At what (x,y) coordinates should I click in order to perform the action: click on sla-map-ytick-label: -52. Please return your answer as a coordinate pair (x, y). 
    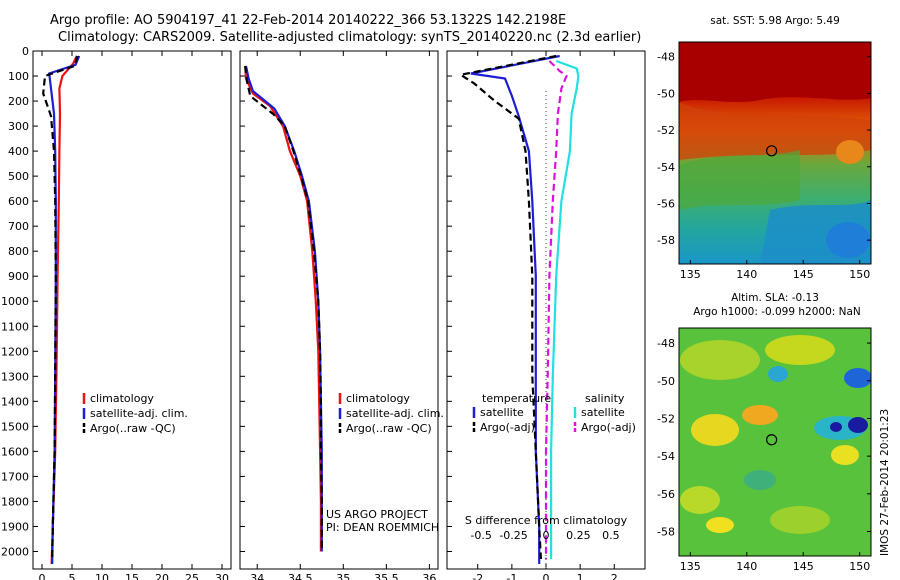
    Looking at the image, I should click on (666, 418).